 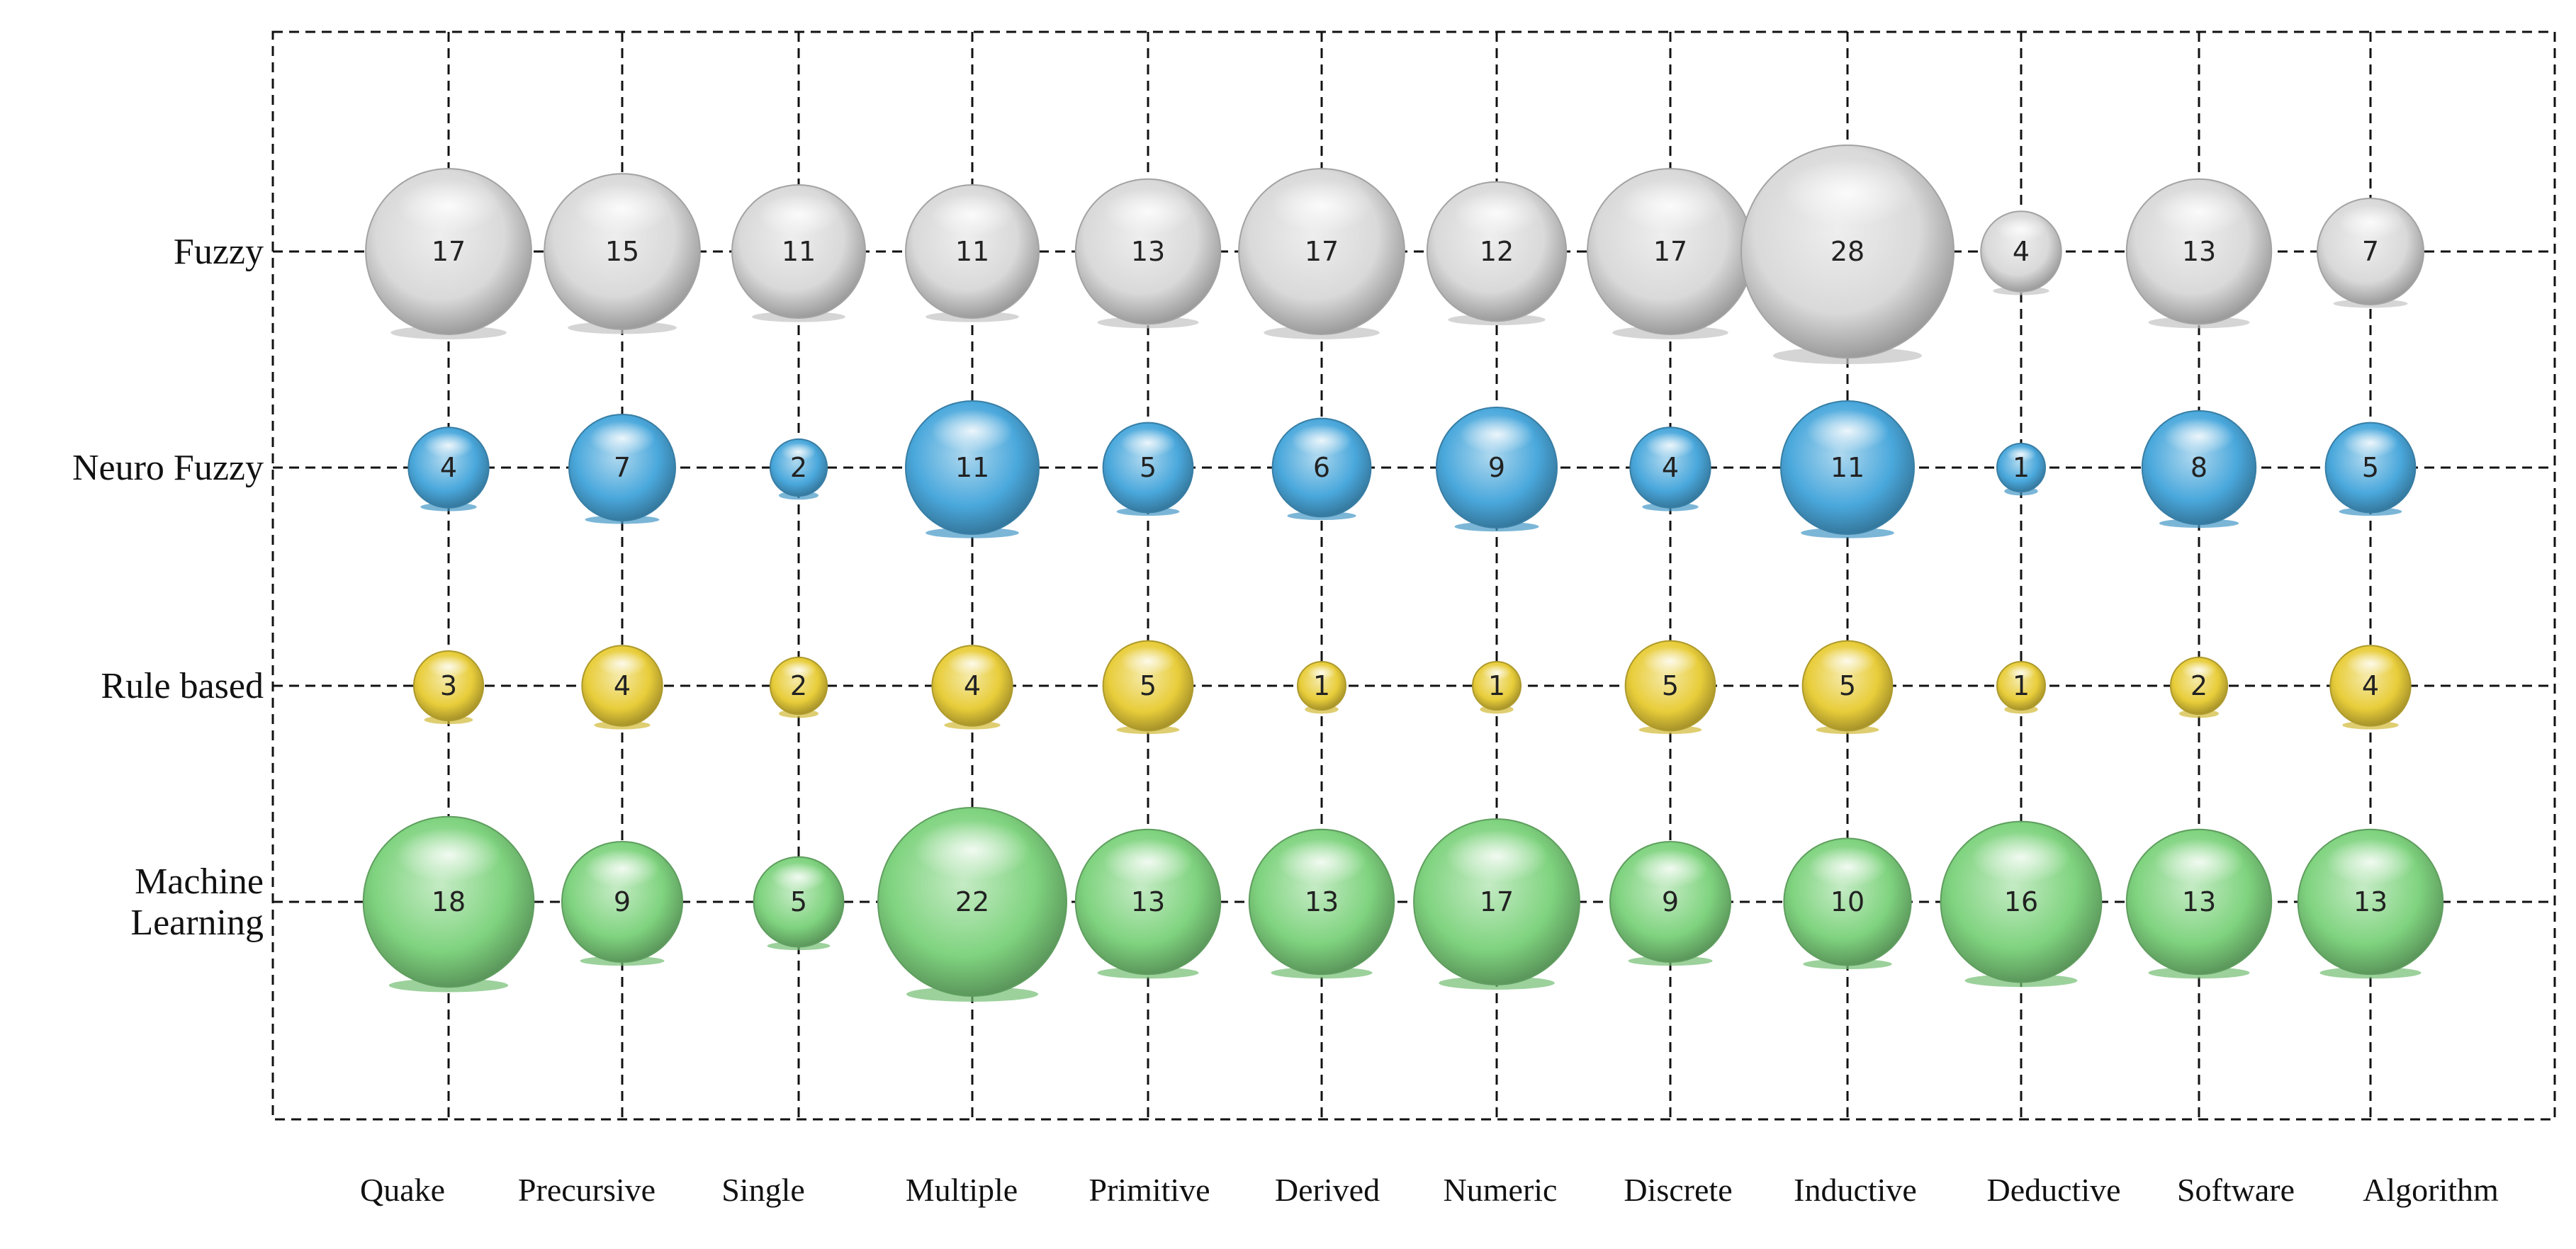 What do you see at coordinates (1149, 1190) in the screenshot?
I see `category-label: Primitive` at bounding box center [1149, 1190].